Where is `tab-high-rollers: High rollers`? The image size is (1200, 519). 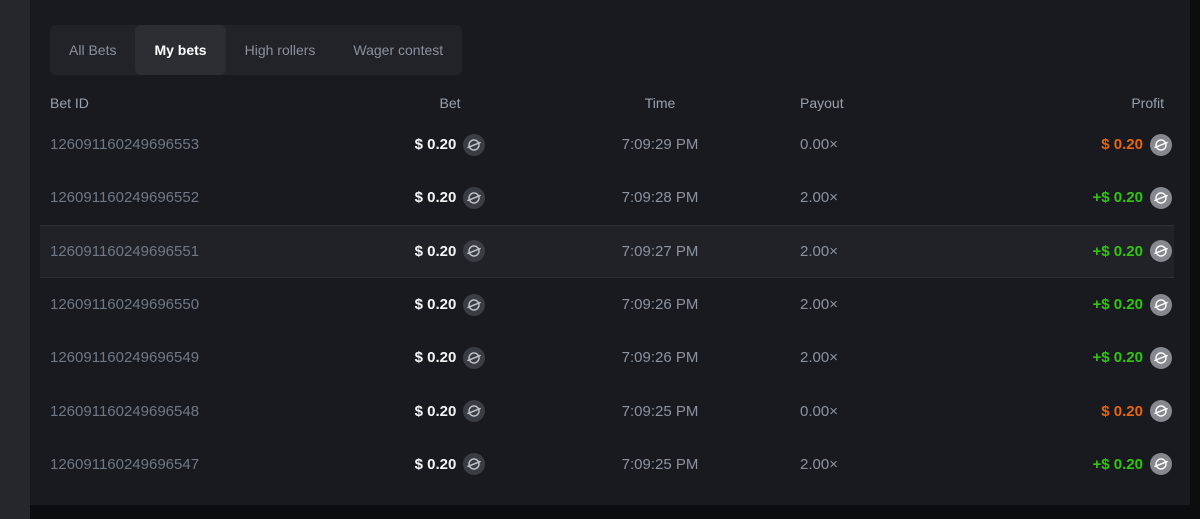
tab-high-rollers: High rollers is located at coordinates (280, 50).